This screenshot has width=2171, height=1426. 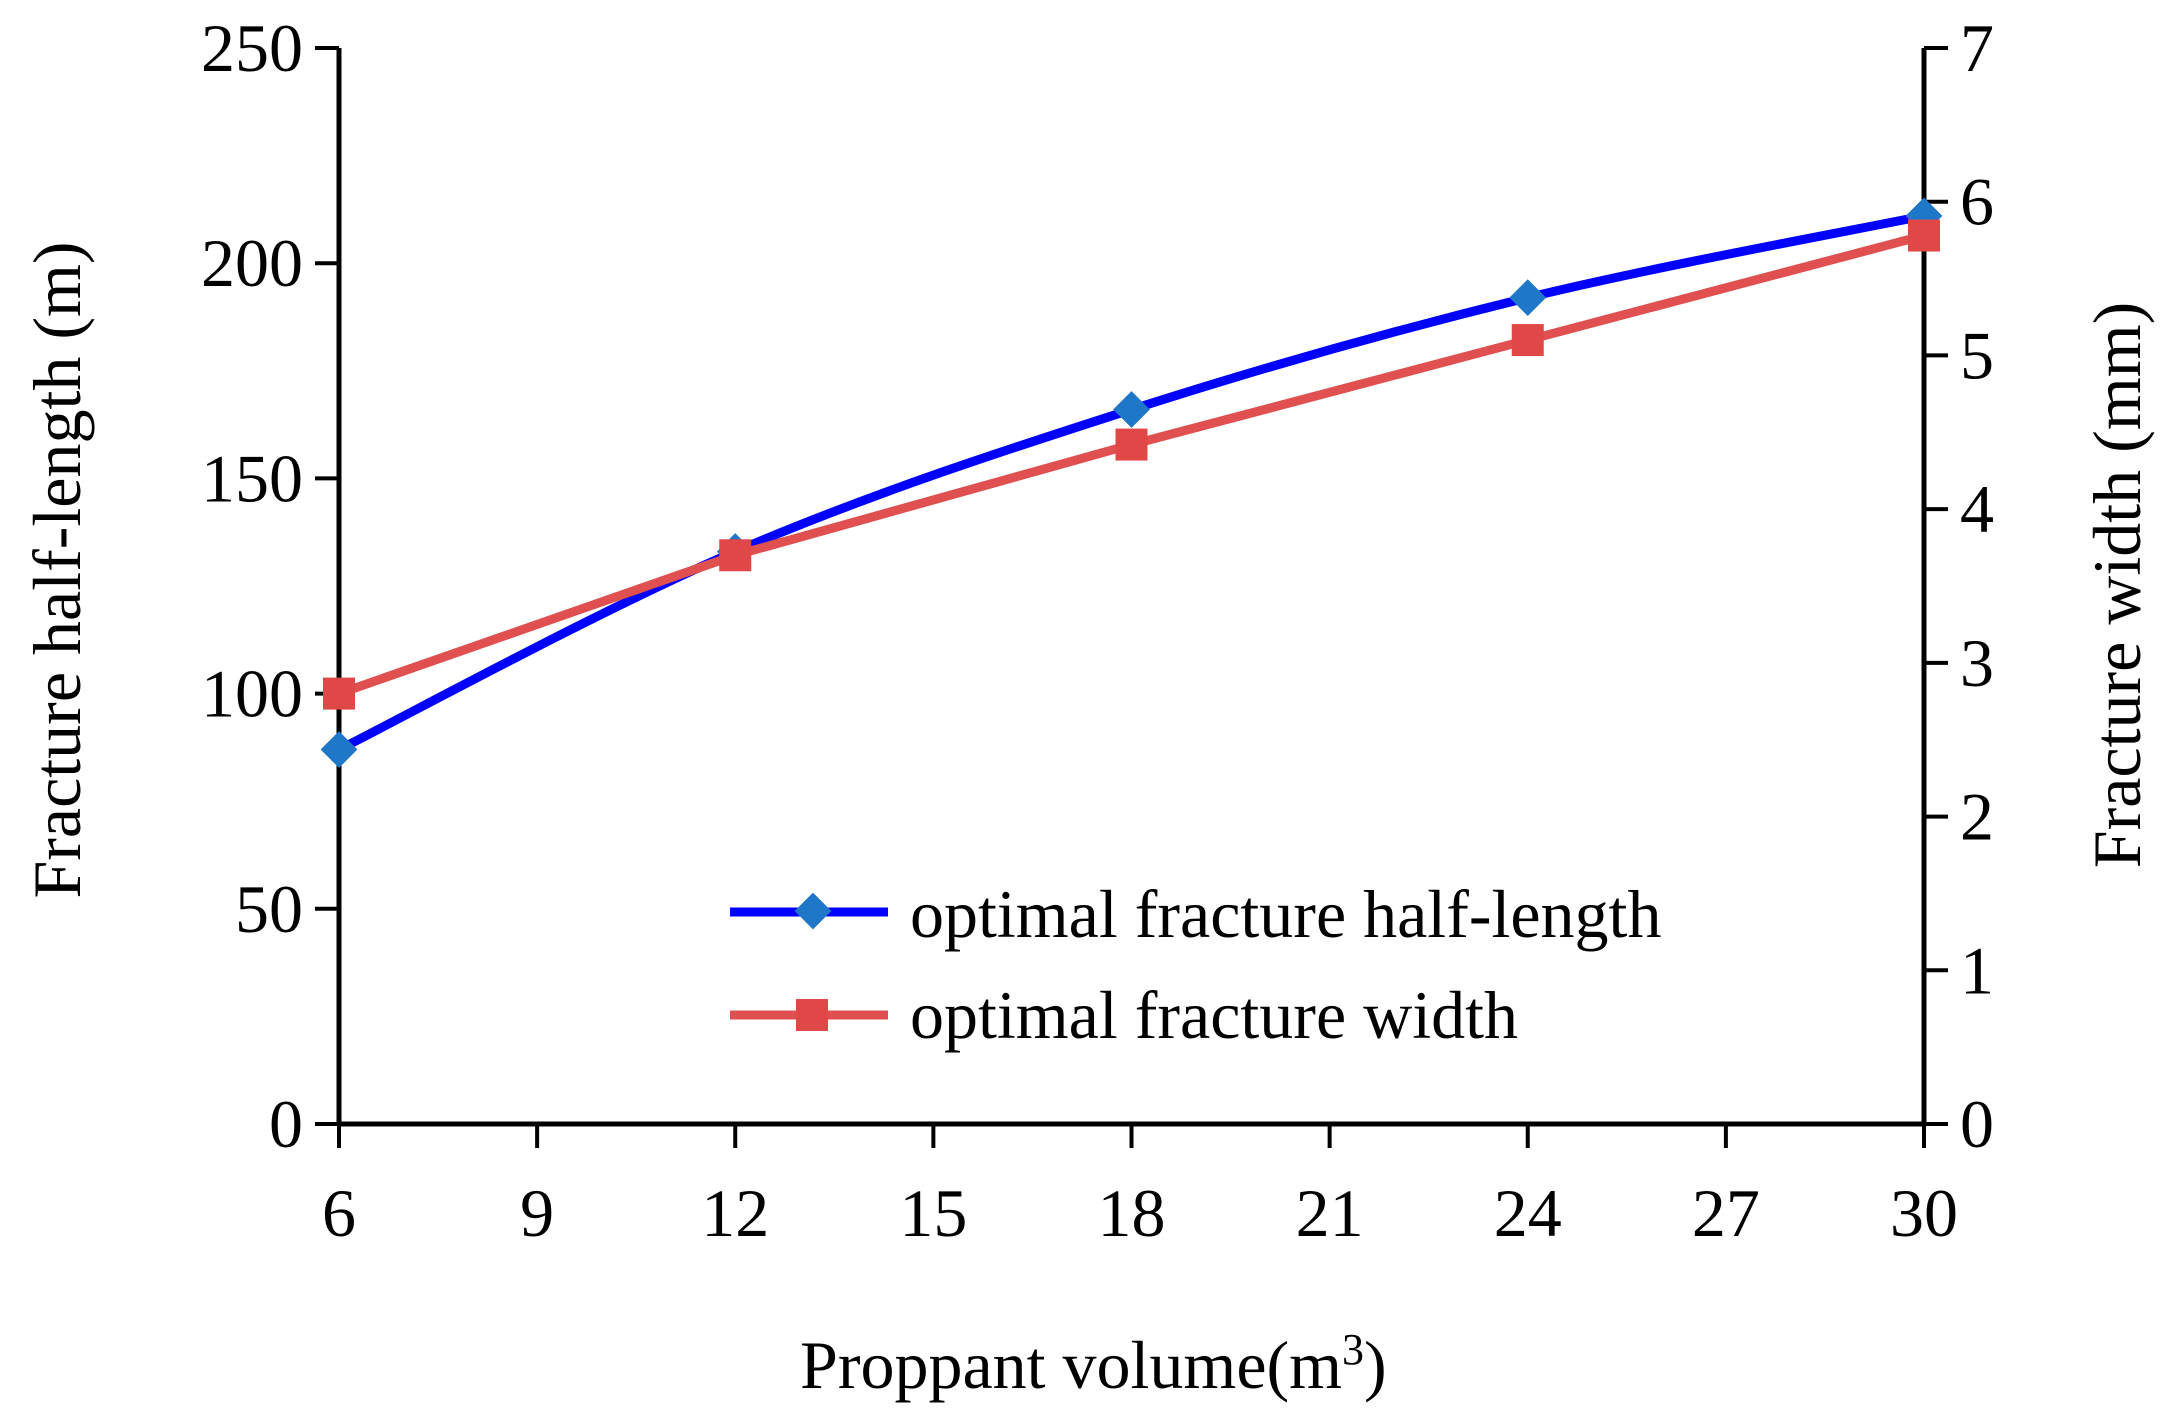 What do you see at coordinates (270, 586) in the screenshot?
I see `left-y-ticks: 0 50 100 150 200 250` at bounding box center [270, 586].